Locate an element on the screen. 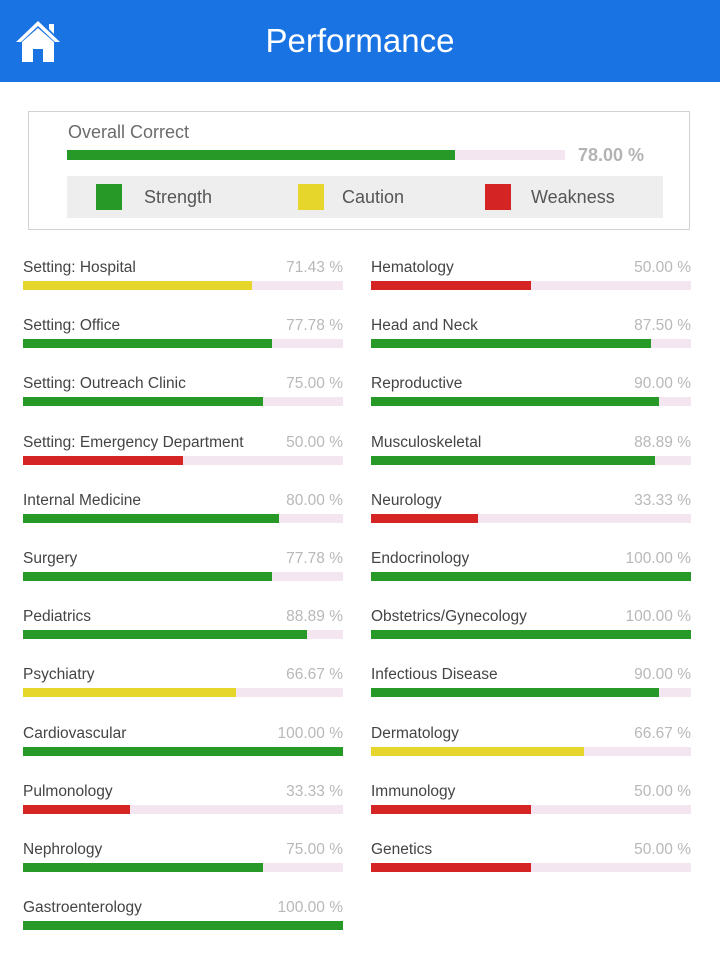 The image size is (720, 960). home-button is located at coordinates (38, 41).